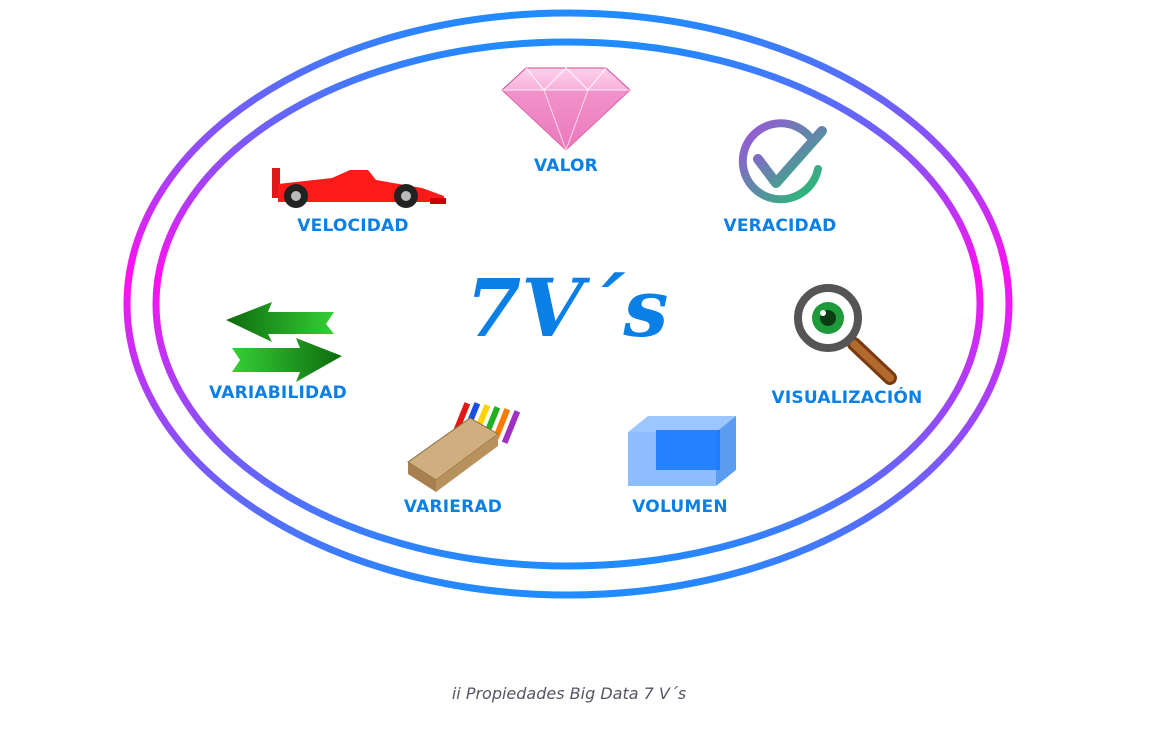  I want to click on label-visualizacion: VISUALIZACIÓN, so click(847, 398).